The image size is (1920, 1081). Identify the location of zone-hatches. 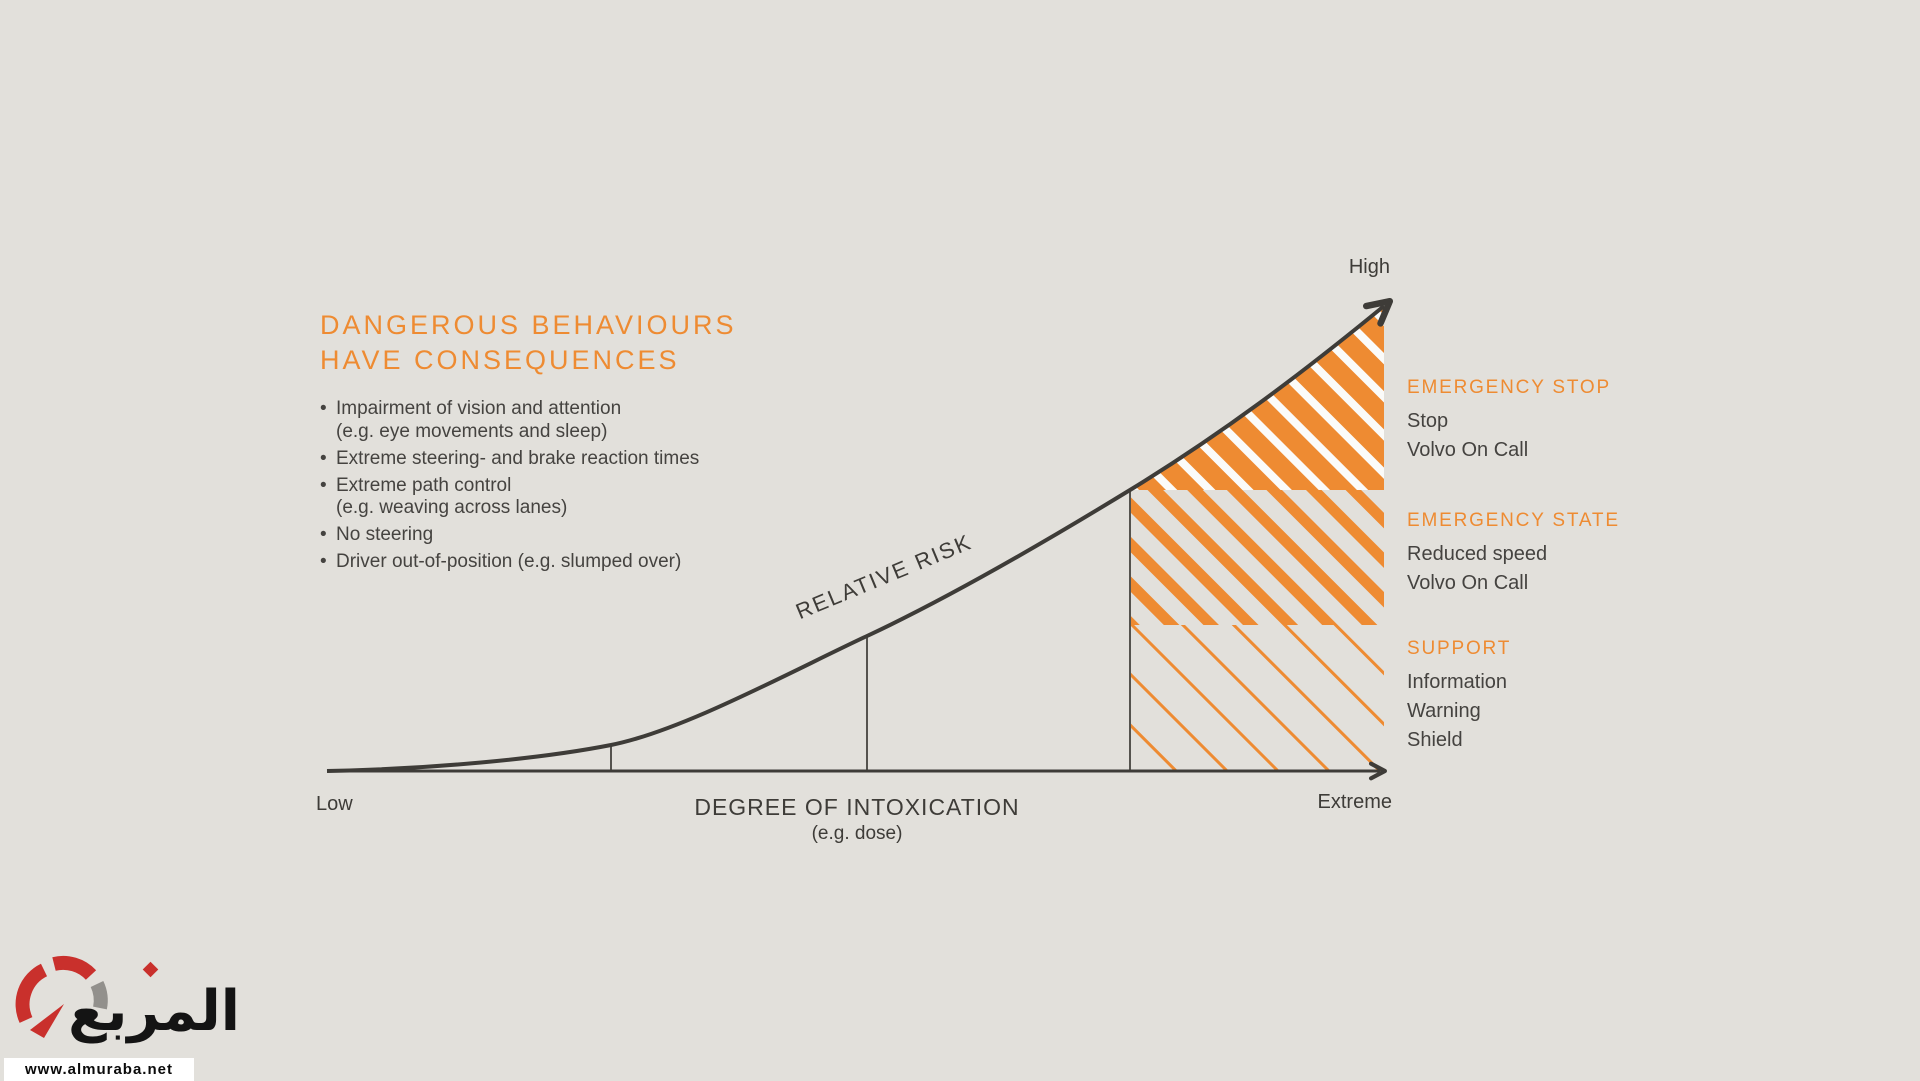
(1257, 538).